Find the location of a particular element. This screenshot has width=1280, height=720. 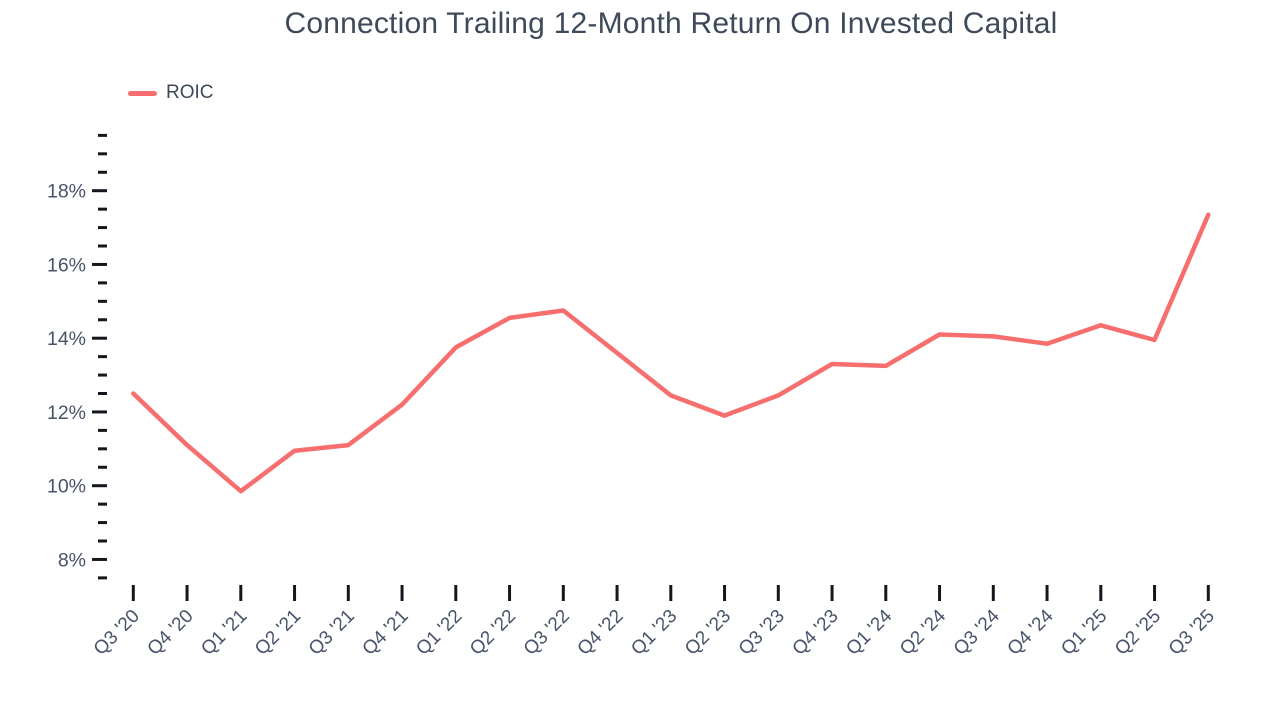

legend-line-swatch is located at coordinates (142, 93).